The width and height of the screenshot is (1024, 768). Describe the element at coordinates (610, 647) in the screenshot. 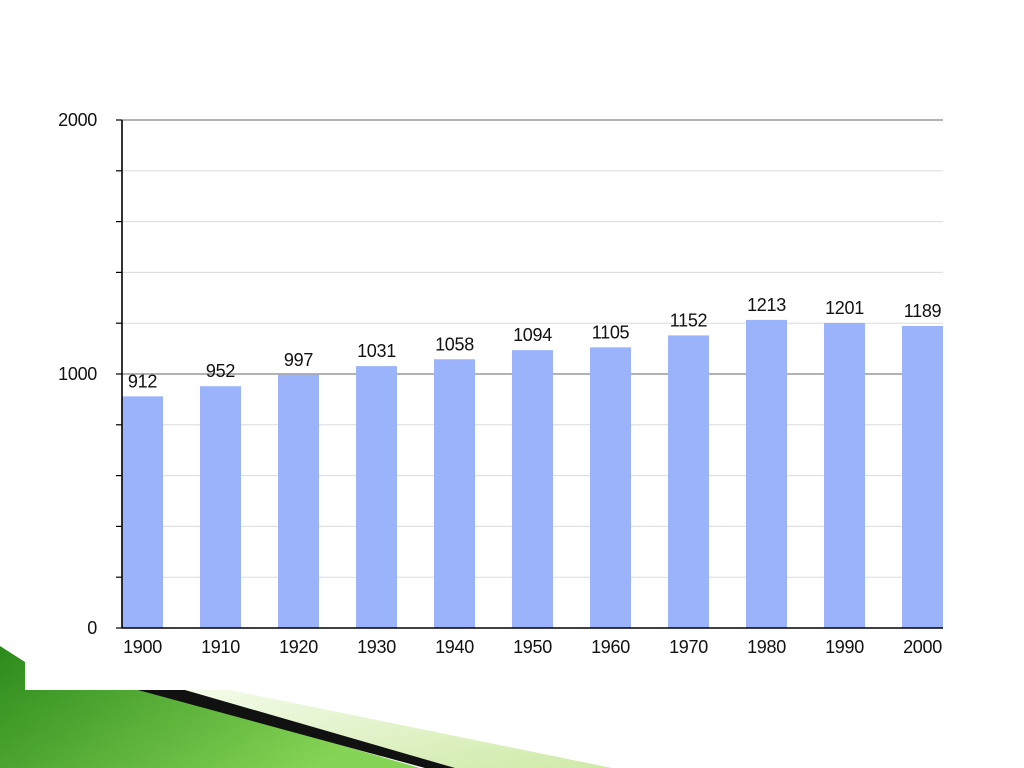

I see `x-tick-label-1960: 1960` at that location.